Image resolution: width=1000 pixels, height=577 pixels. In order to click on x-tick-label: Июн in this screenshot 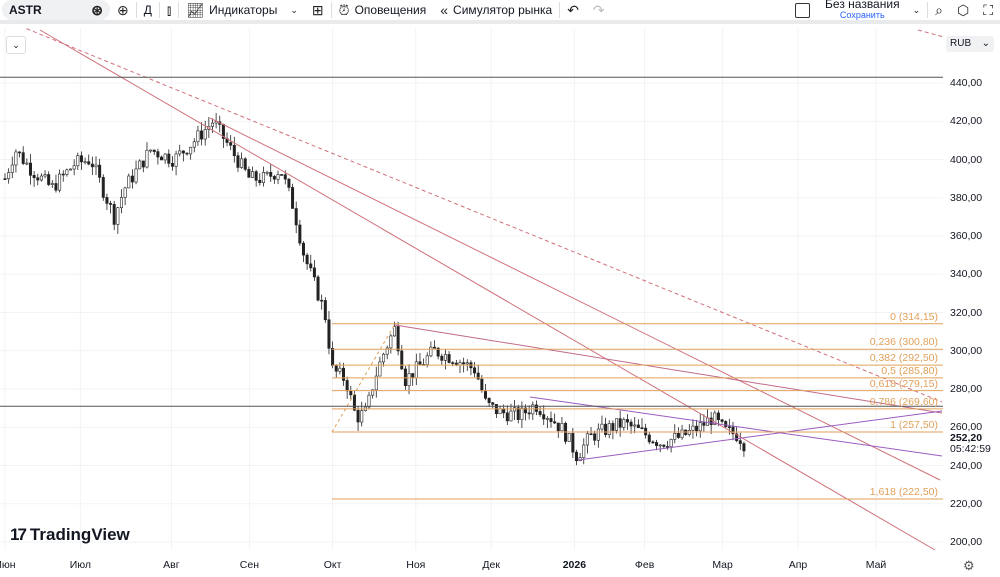, I will do `click(8, 565)`.